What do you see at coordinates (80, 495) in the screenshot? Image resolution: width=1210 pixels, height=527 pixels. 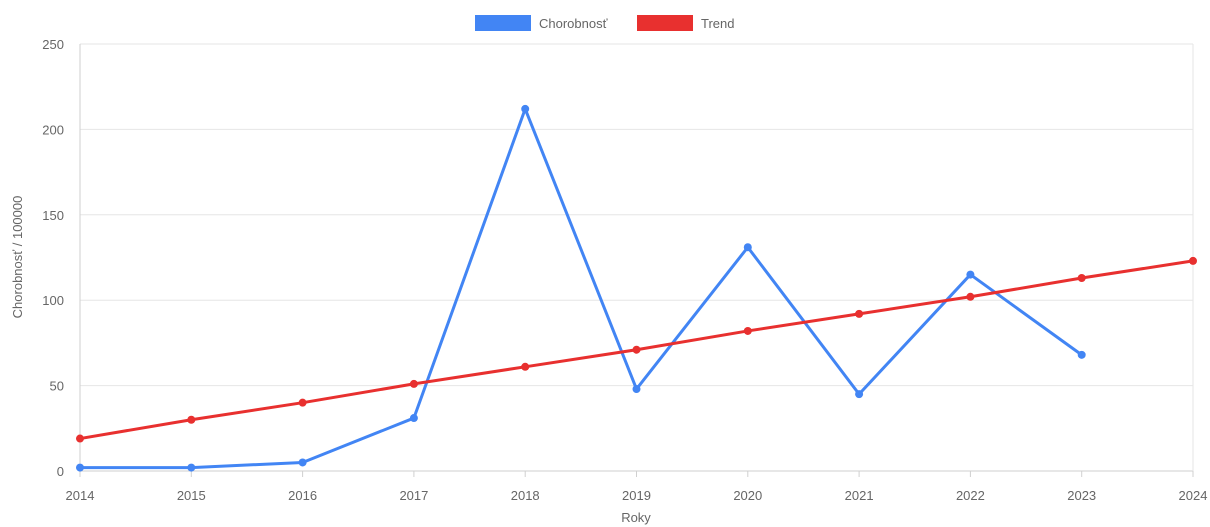 I see `x-tick-label: 2014` at bounding box center [80, 495].